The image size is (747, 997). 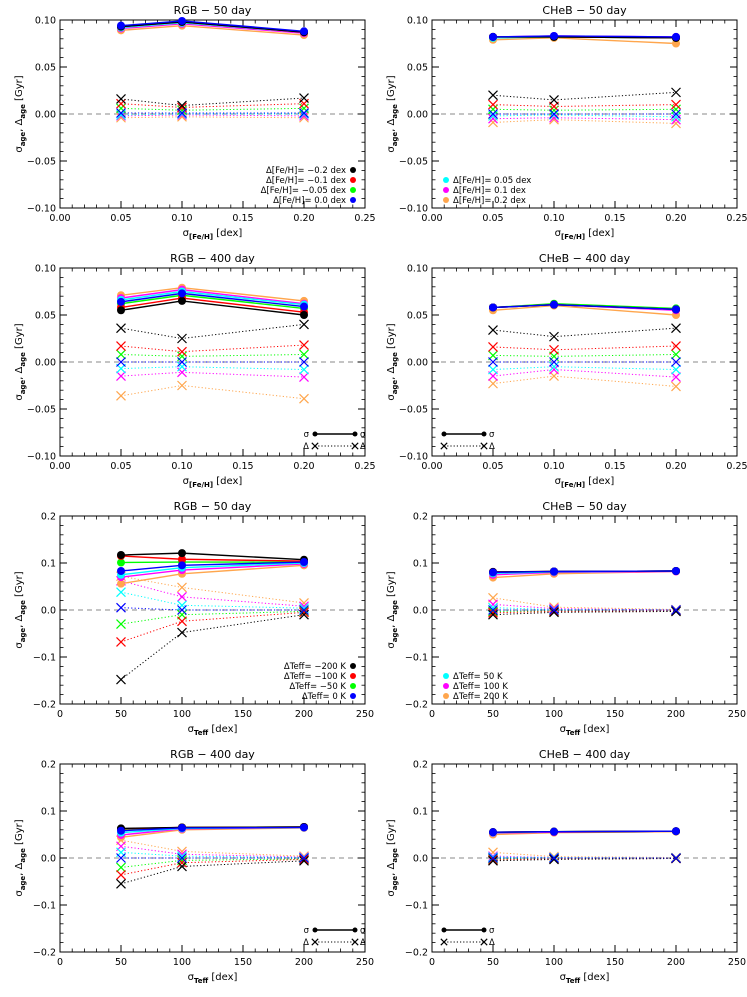 What do you see at coordinates (213, 978) in the screenshot?
I see `x-axis-label: σTeff [dex]` at bounding box center [213, 978].